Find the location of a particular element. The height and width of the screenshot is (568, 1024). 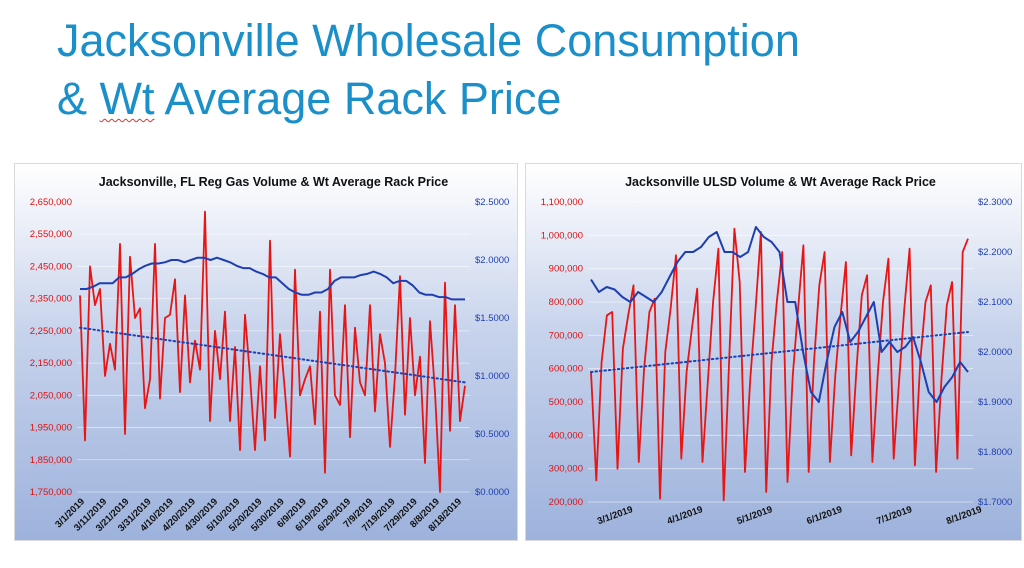

x-tick-label: 8/1/2019 is located at coordinates (964, 515).